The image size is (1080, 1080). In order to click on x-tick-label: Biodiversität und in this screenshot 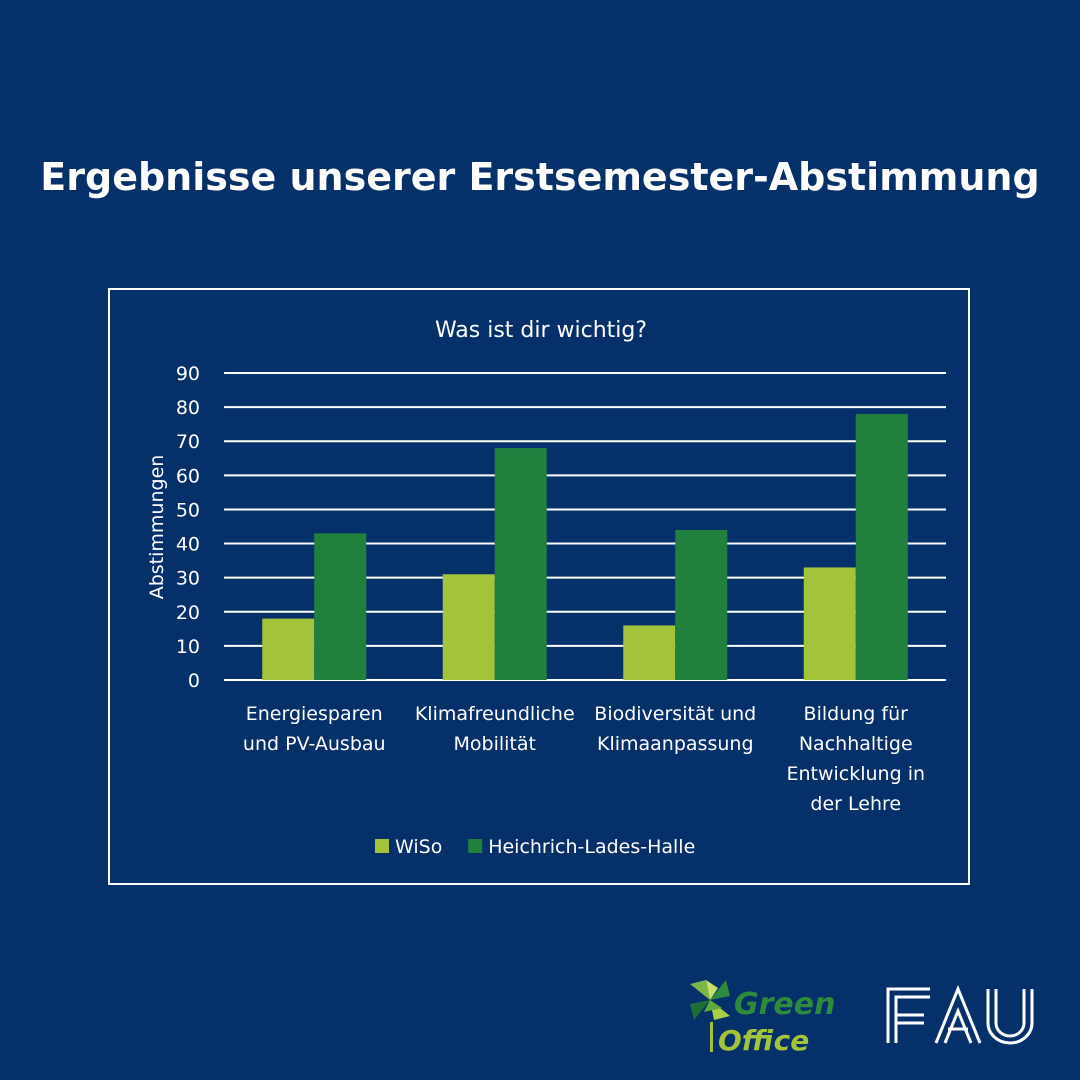, I will do `click(675, 714)`.